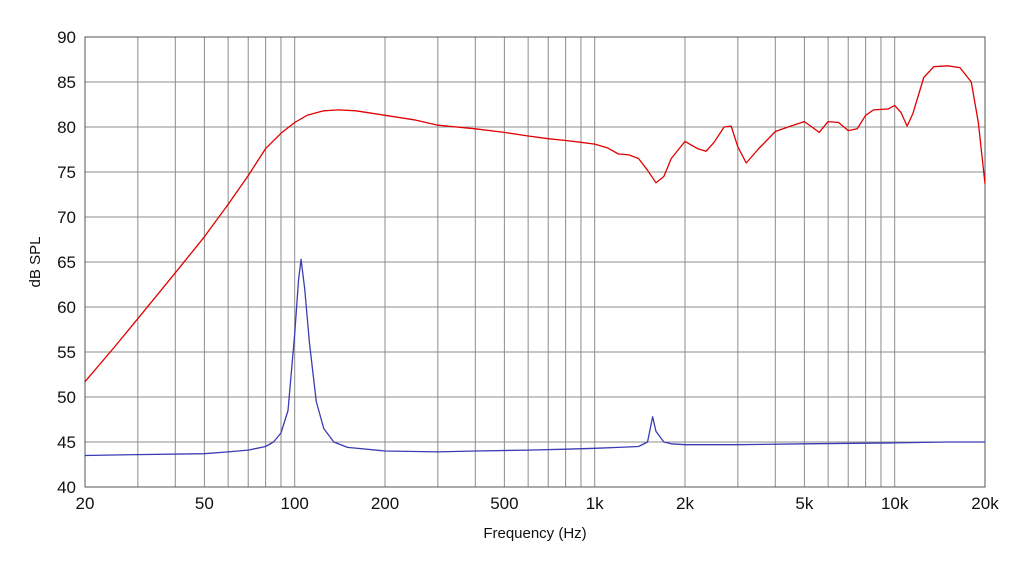 The image size is (1024, 569). Describe the element at coordinates (66, 262) in the screenshot. I see `y-tick-label: 65` at that location.